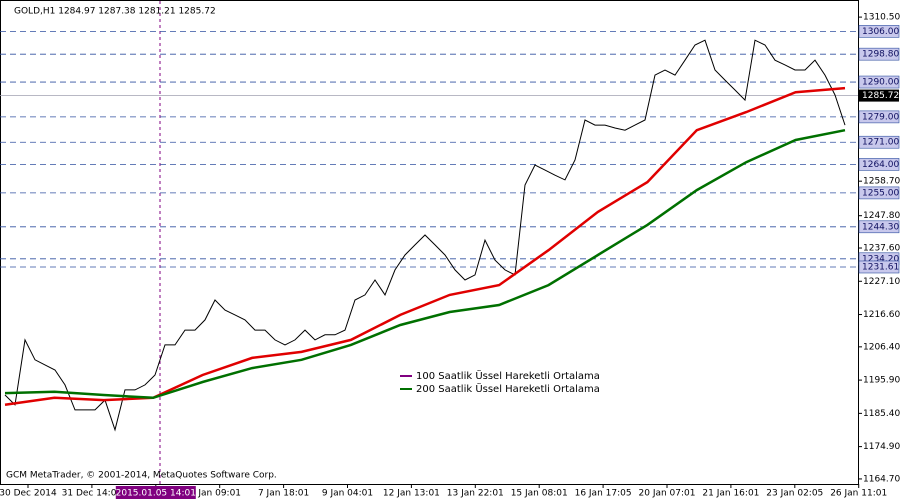 The image size is (900, 500). I want to click on x-tick-label: 31 Dec 14:00, so click(92, 494).